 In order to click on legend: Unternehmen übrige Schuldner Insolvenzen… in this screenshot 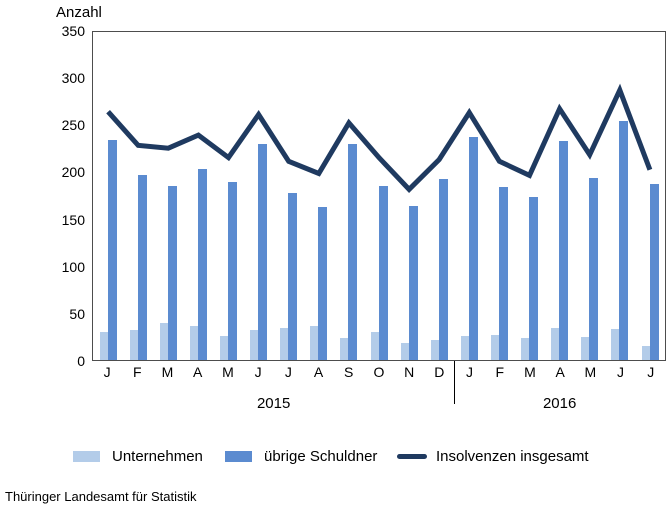, I will do `click(334, 456)`.